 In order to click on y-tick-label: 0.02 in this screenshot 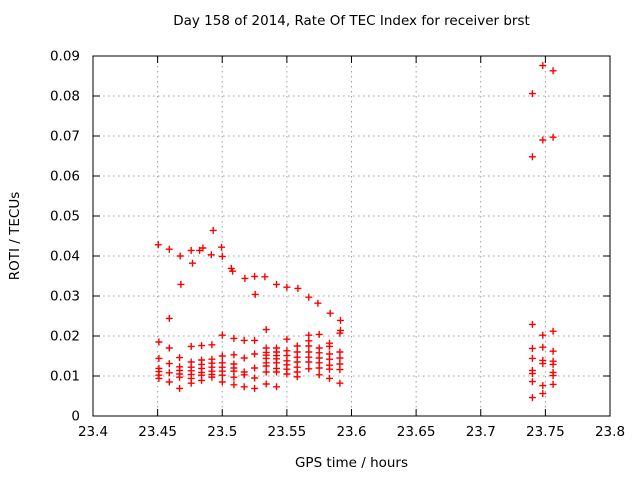, I will do `click(65, 337)`.